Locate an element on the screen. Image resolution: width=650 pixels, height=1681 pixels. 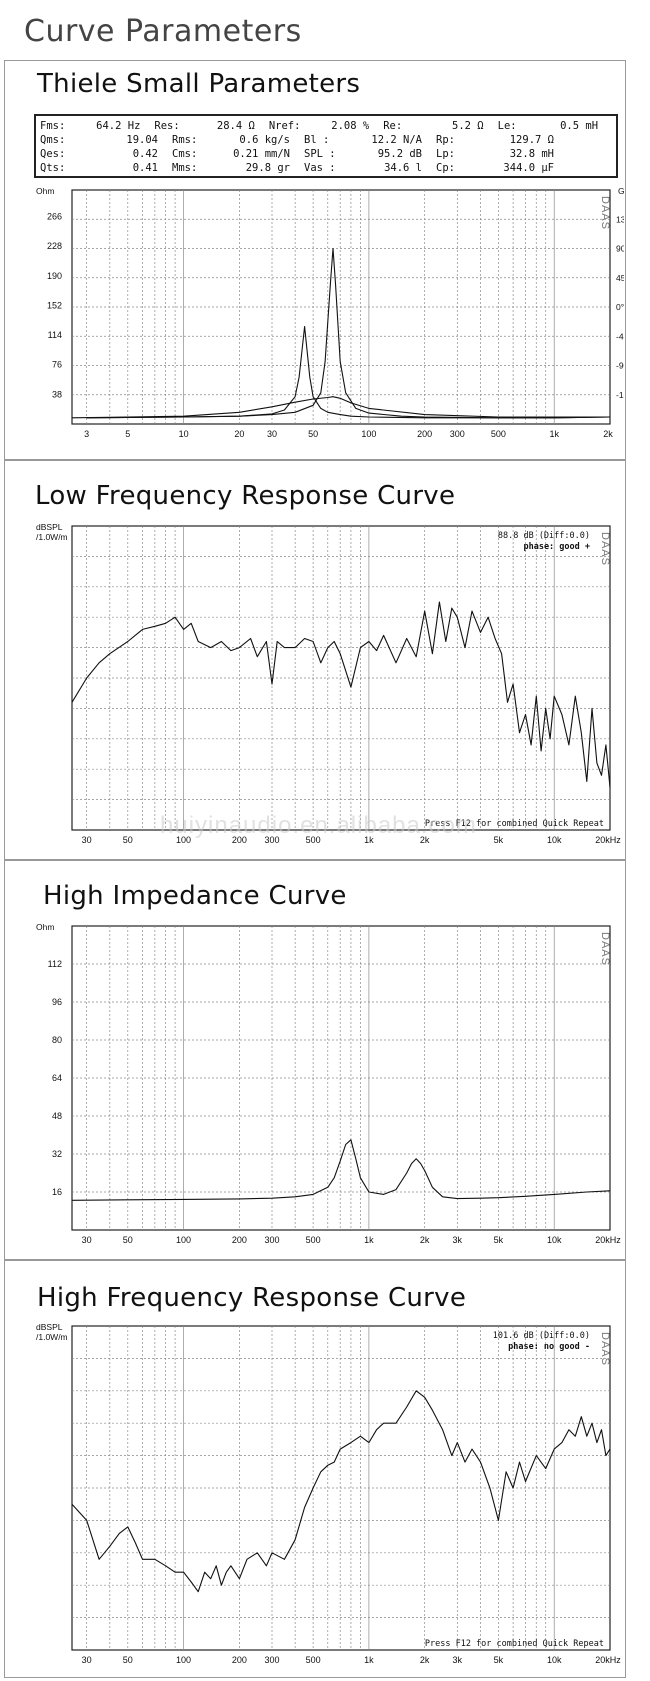
ts-param-key: Cp: is located at coordinates (445, 168).